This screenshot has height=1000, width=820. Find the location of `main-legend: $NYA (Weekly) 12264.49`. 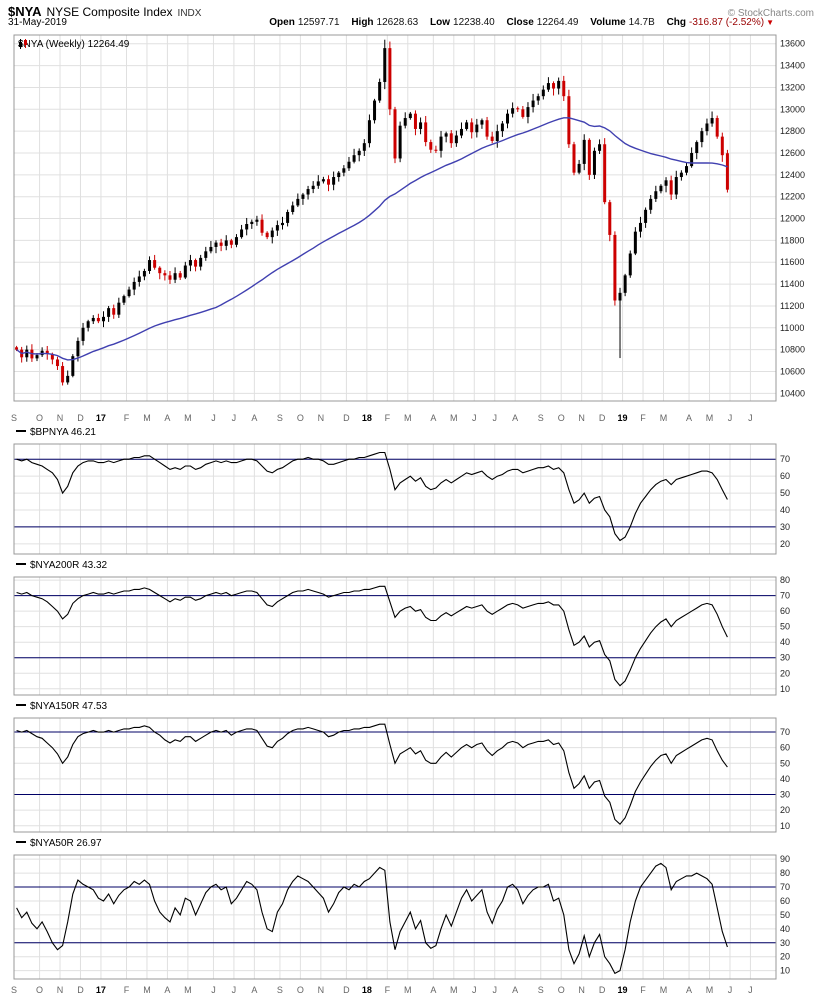

main-legend: $NYA (Weekly) 12264.49 is located at coordinates (73, 44).